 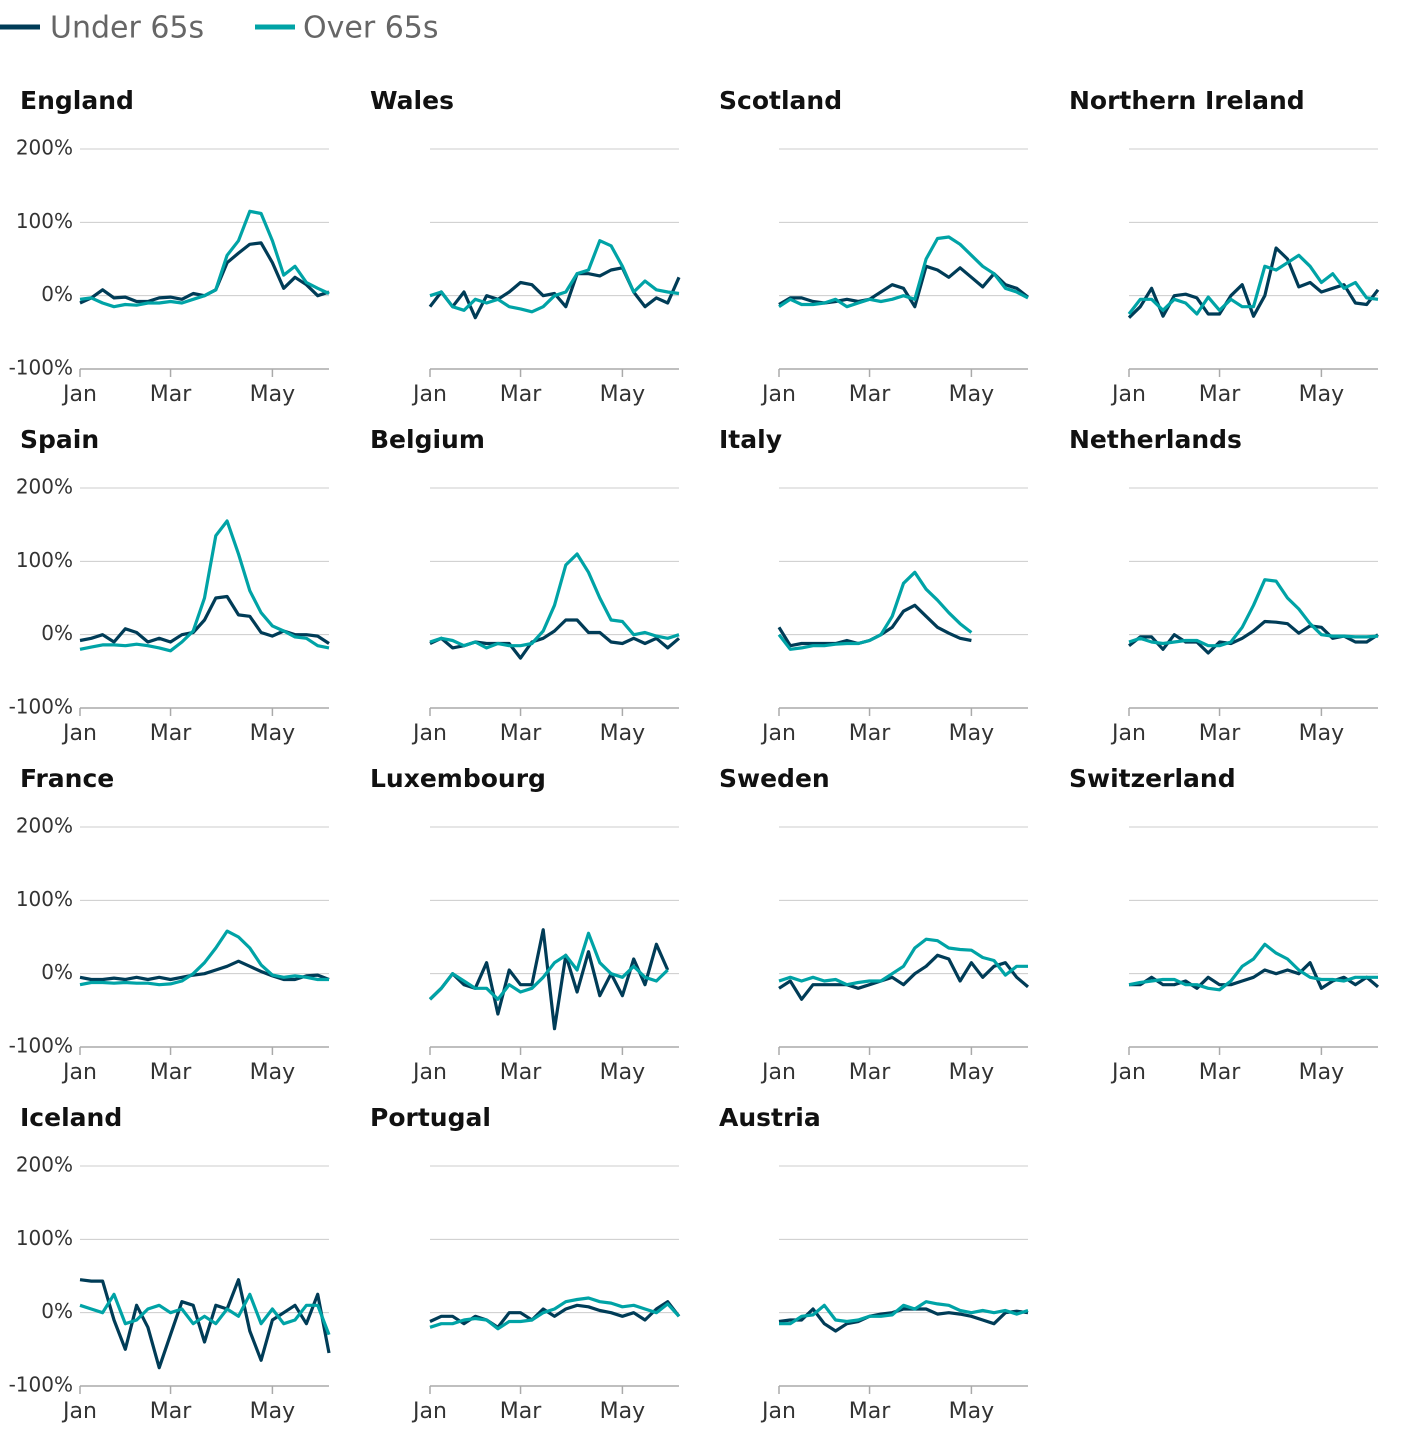 What do you see at coordinates (371, 28) in the screenshot?
I see `legend-label: Over 65s` at bounding box center [371, 28].